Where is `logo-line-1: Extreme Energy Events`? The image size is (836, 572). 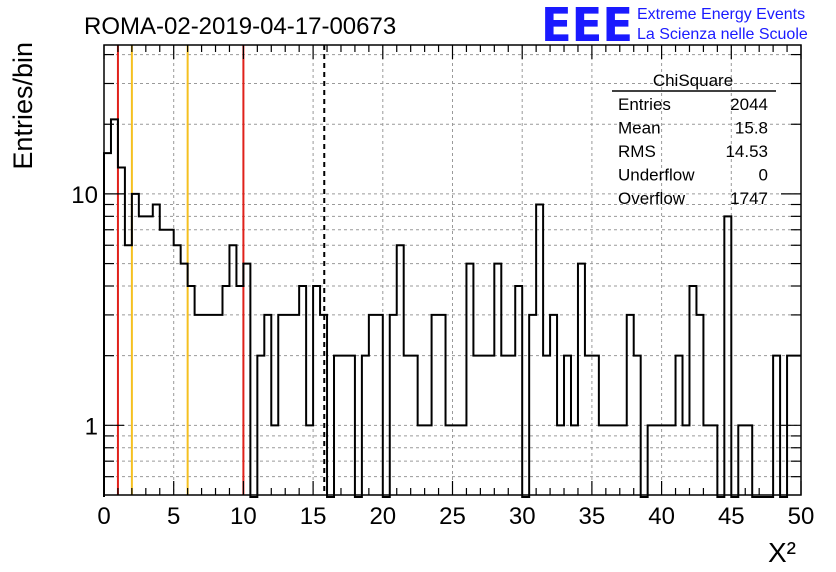 logo-line-1: Extreme Energy Events is located at coordinates (721, 14).